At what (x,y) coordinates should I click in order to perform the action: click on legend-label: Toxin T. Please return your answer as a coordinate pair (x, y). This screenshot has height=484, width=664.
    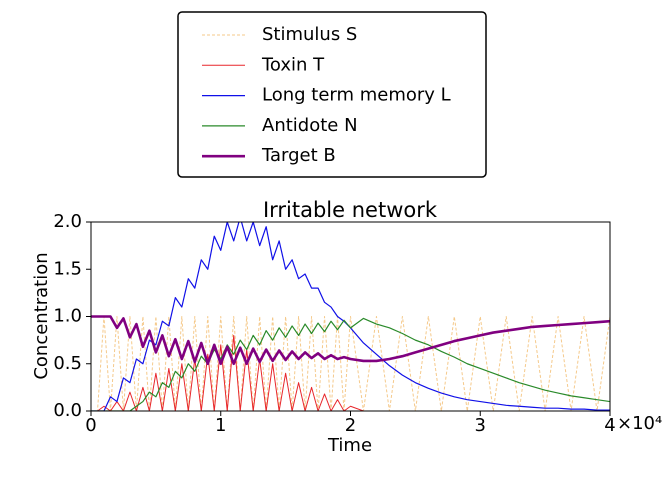
    Looking at the image, I should click on (293, 64).